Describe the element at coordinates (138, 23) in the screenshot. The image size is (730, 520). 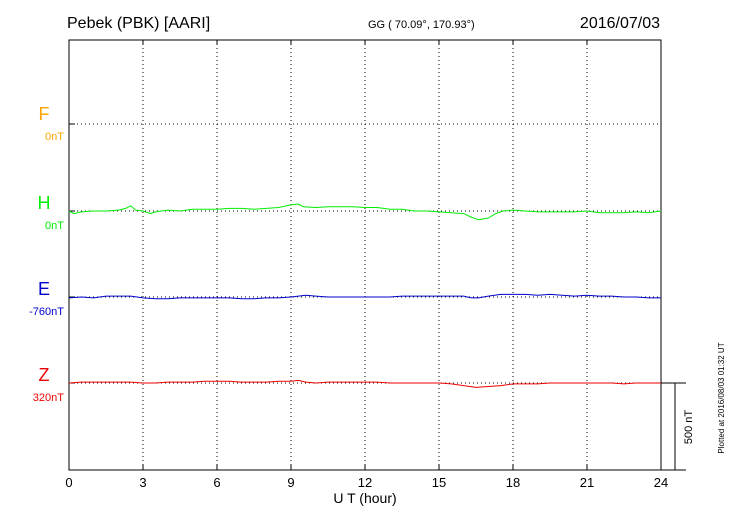
I see `station-title: Pebek (PBK) [AARI]` at that location.